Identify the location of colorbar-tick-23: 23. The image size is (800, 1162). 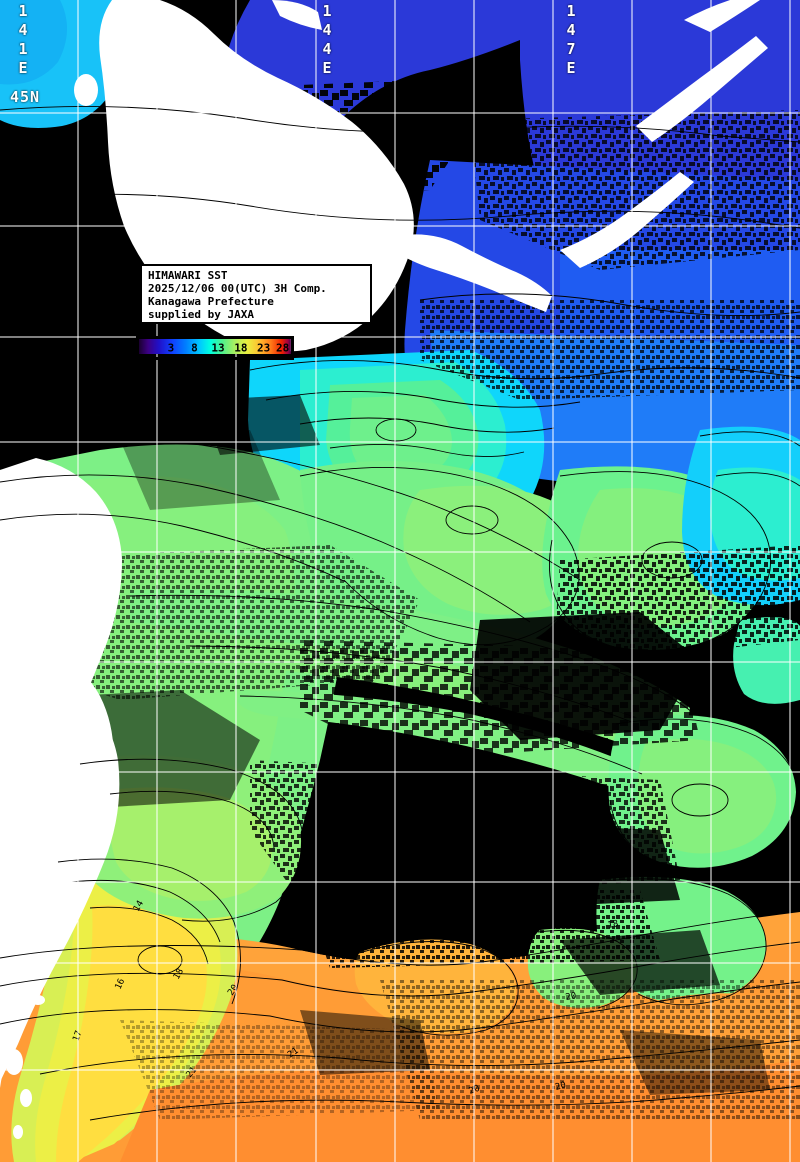
(264, 348).